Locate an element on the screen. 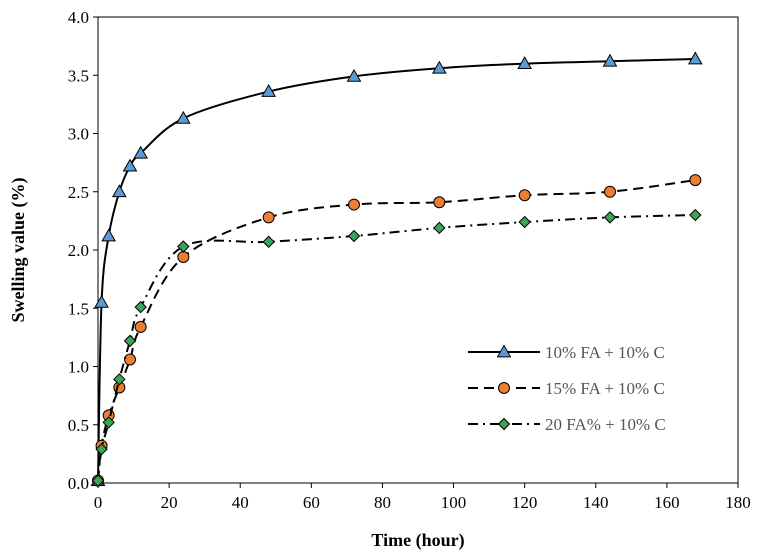  x-tick-label: 0 is located at coordinates (98, 502).